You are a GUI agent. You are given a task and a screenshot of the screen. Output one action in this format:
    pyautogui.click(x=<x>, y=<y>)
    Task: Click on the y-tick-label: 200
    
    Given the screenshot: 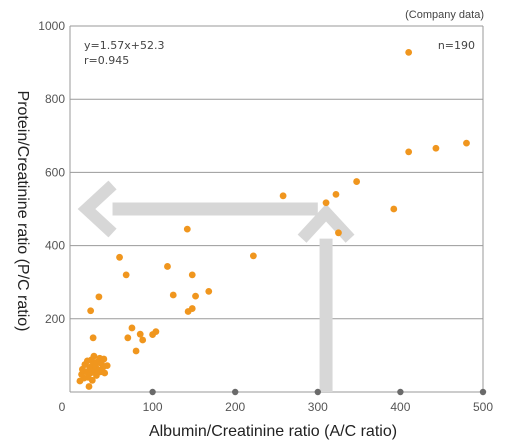 What is the action you would take?
    pyautogui.click(x=55, y=319)
    